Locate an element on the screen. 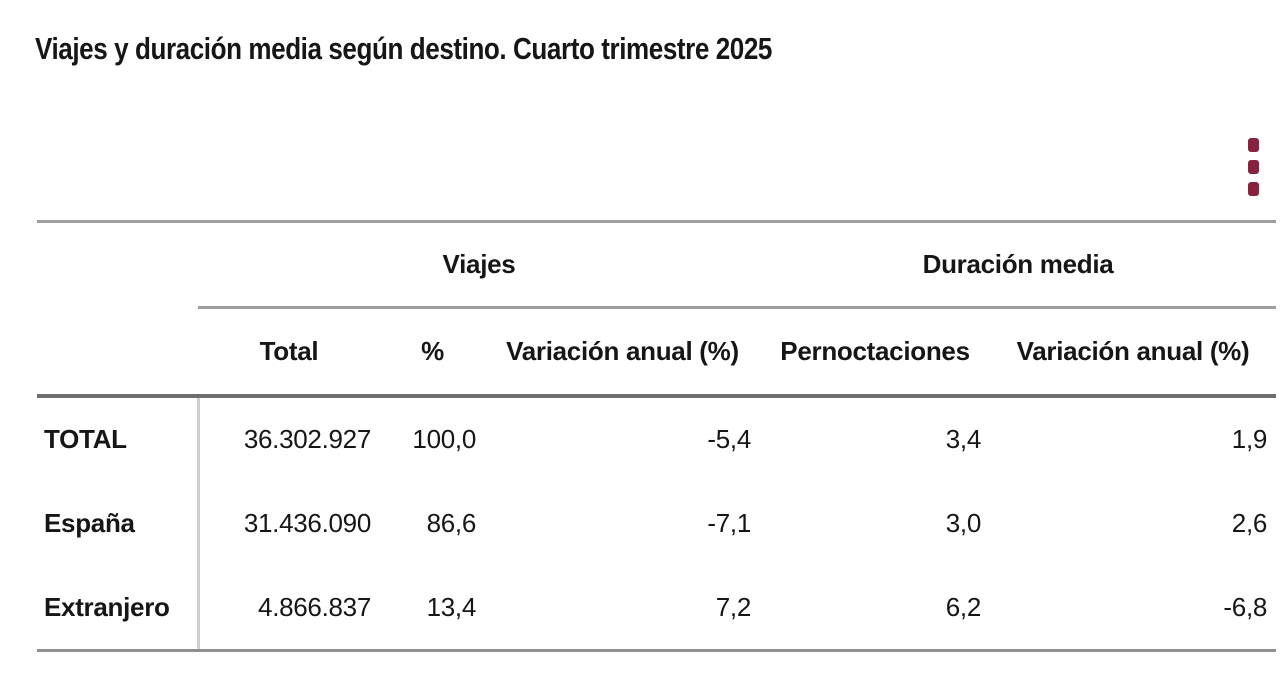 The width and height of the screenshot is (1281, 699). data-cell: 86,6 is located at coordinates (451, 522).